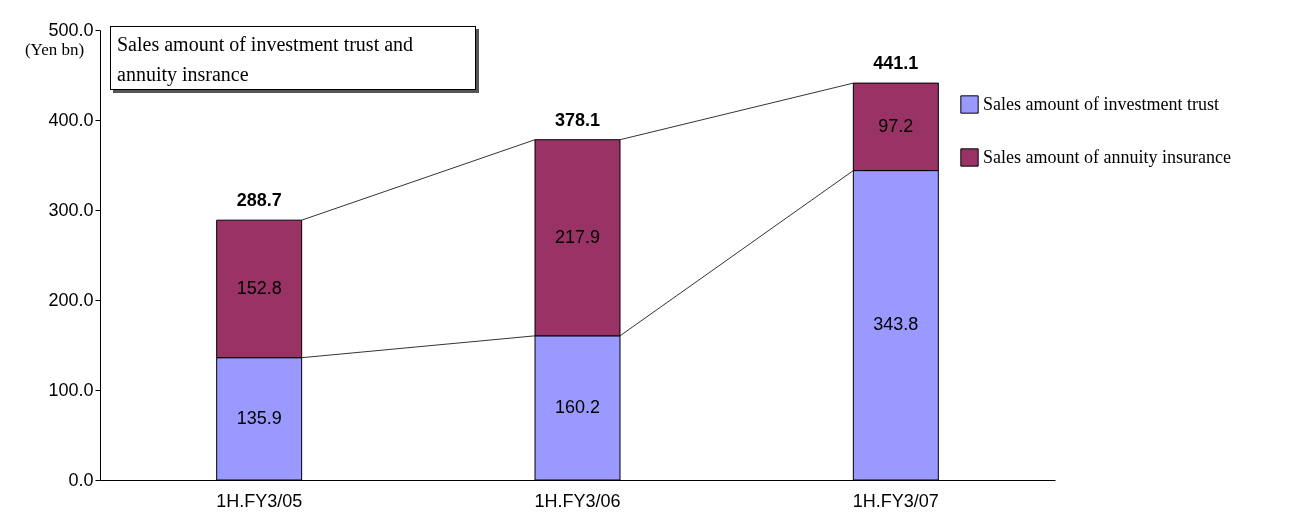 The height and width of the screenshot is (522, 1309). What do you see at coordinates (896, 324) in the screenshot?
I see `data-label: 343.8` at bounding box center [896, 324].